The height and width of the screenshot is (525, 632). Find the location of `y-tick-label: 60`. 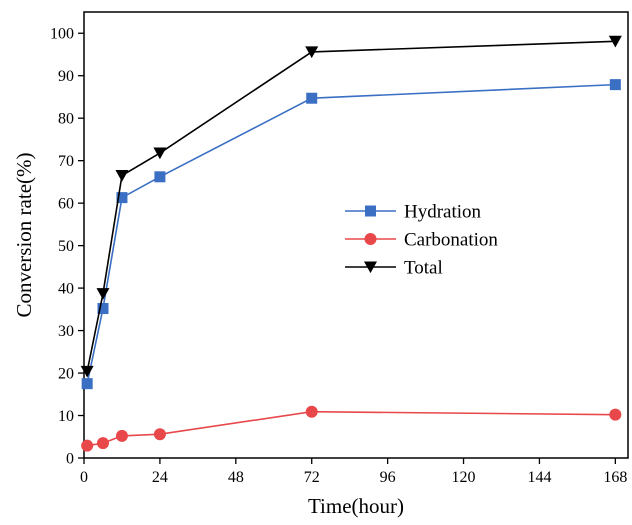

y-tick-label: 60 is located at coordinates (66, 204).